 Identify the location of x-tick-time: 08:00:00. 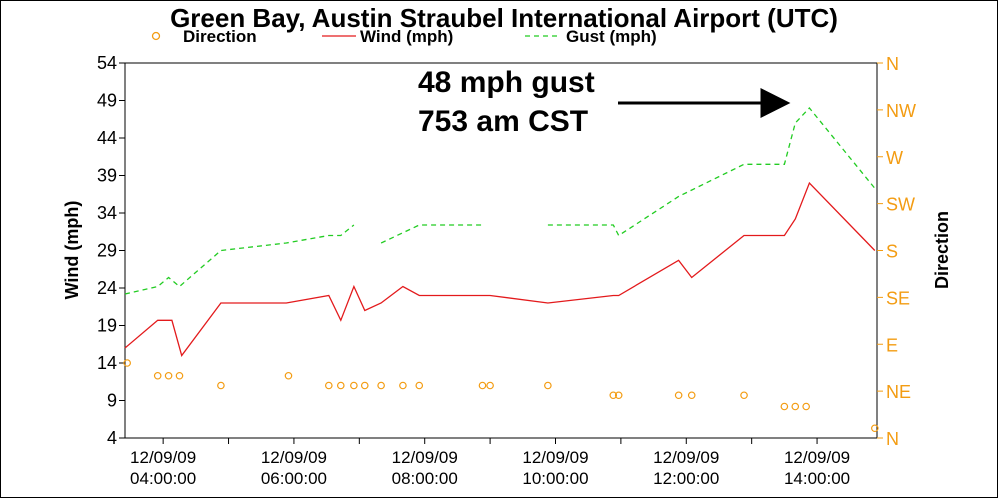
(425, 478).